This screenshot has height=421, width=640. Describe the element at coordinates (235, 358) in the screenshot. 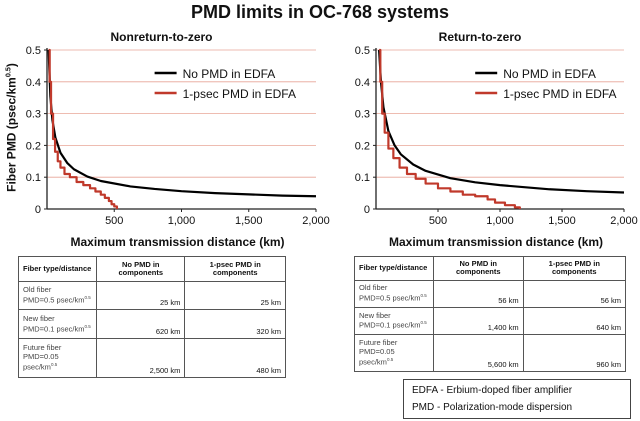

I see `table-cell: 480 km` at that location.